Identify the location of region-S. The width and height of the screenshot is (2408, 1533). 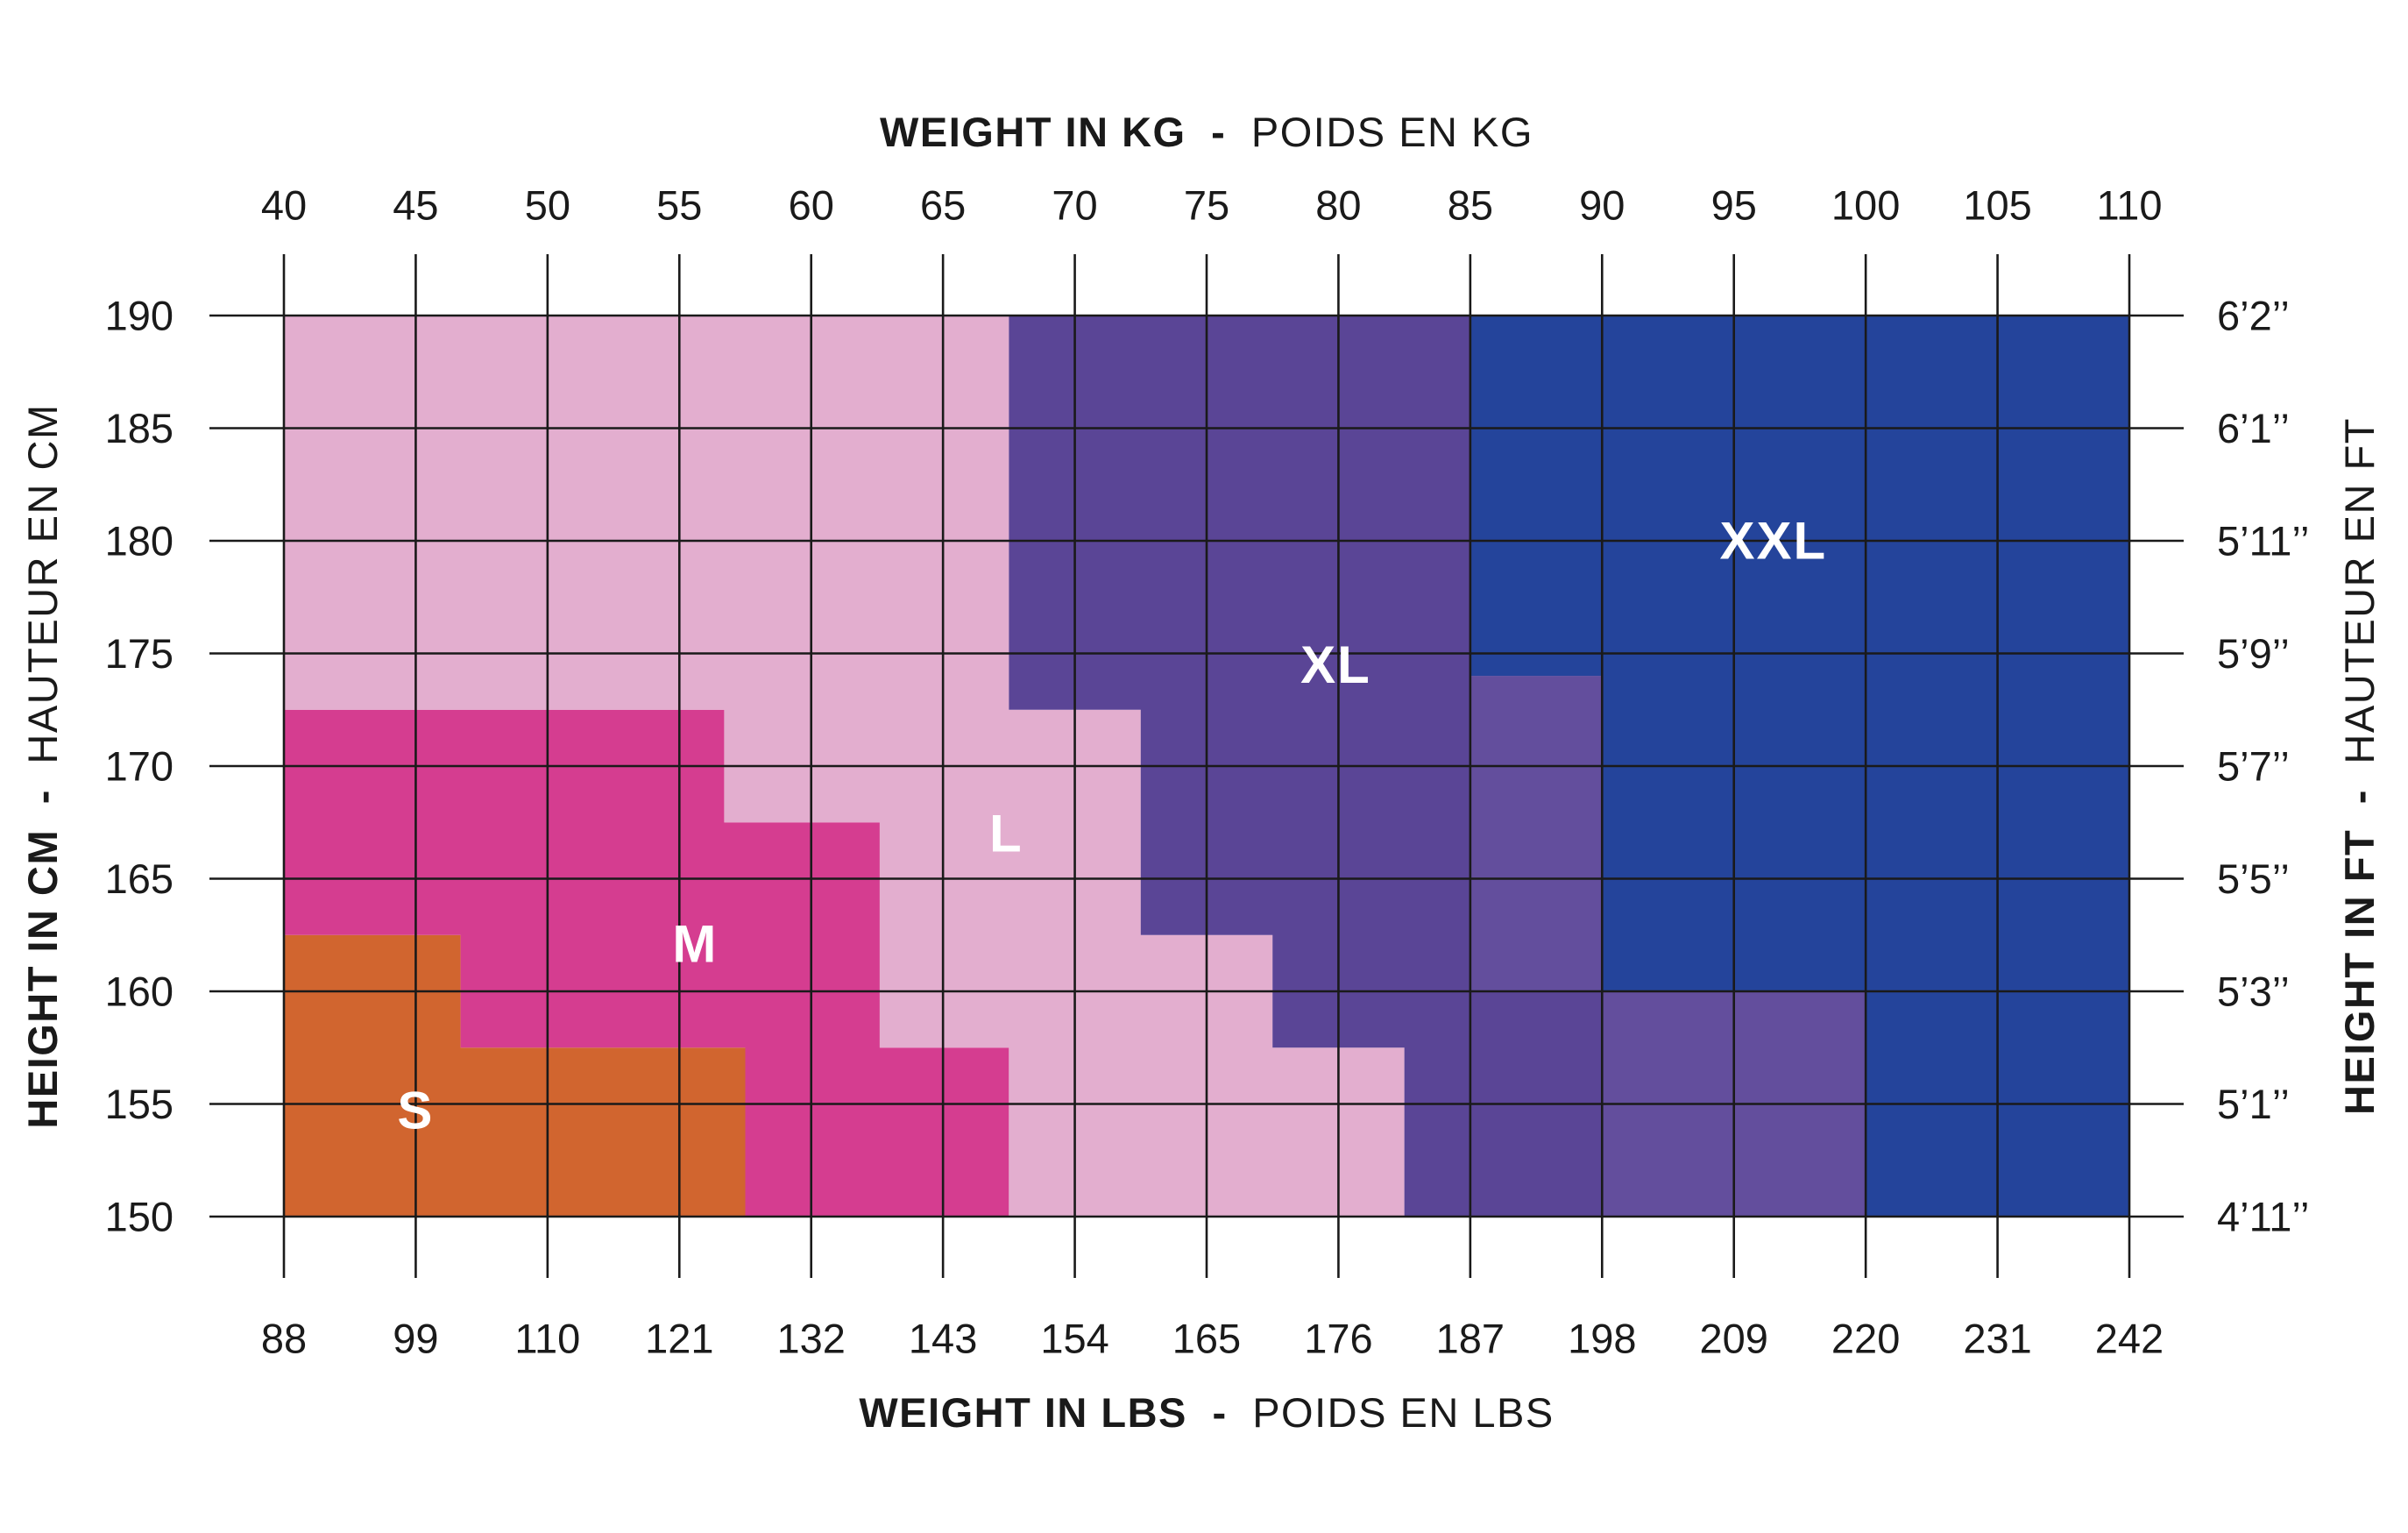
(515, 1075).